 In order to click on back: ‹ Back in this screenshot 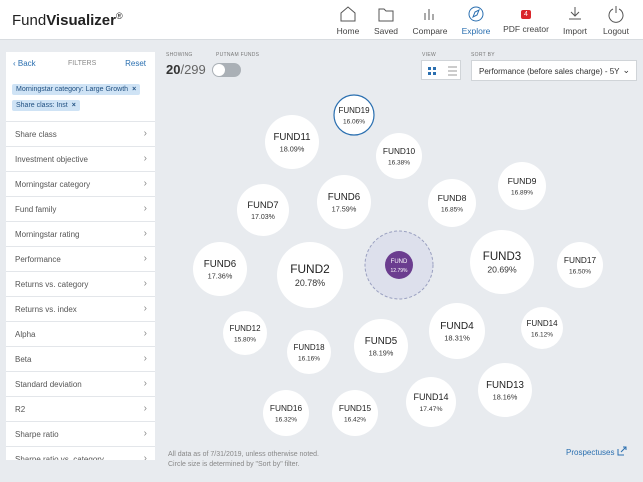, I will do `click(24, 63)`.